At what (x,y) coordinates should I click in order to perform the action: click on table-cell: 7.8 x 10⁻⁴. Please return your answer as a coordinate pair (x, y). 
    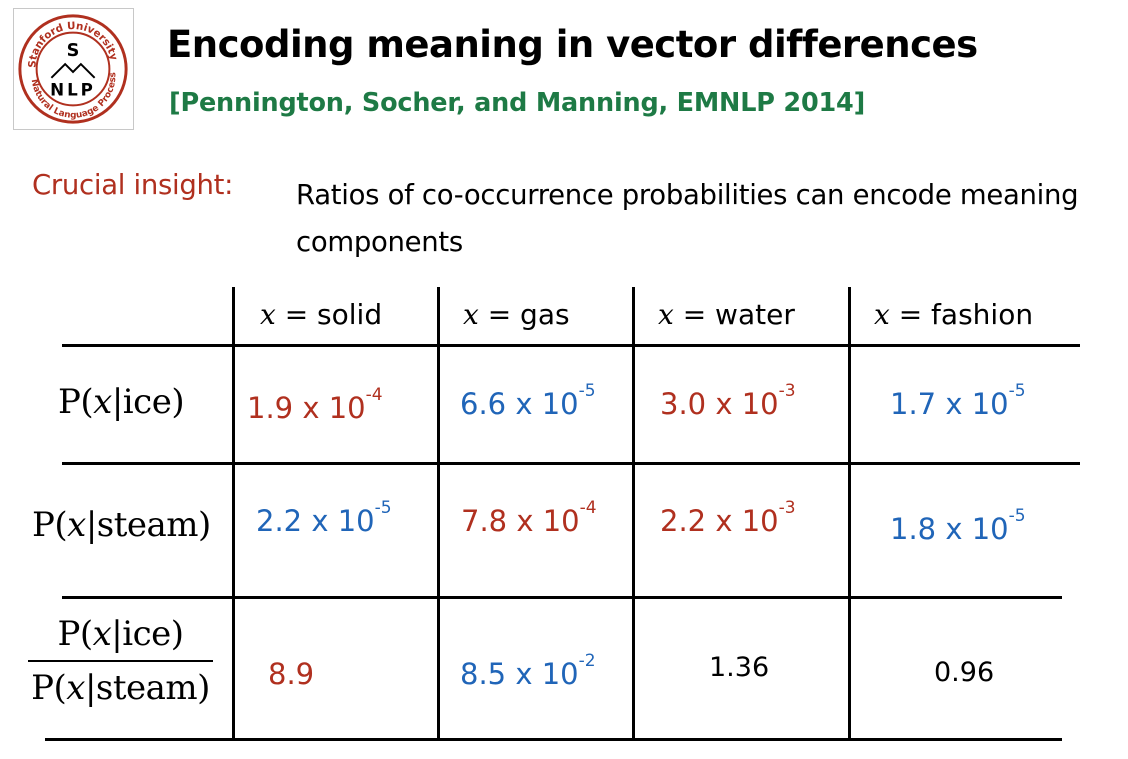
    Looking at the image, I should click on (529, 518).